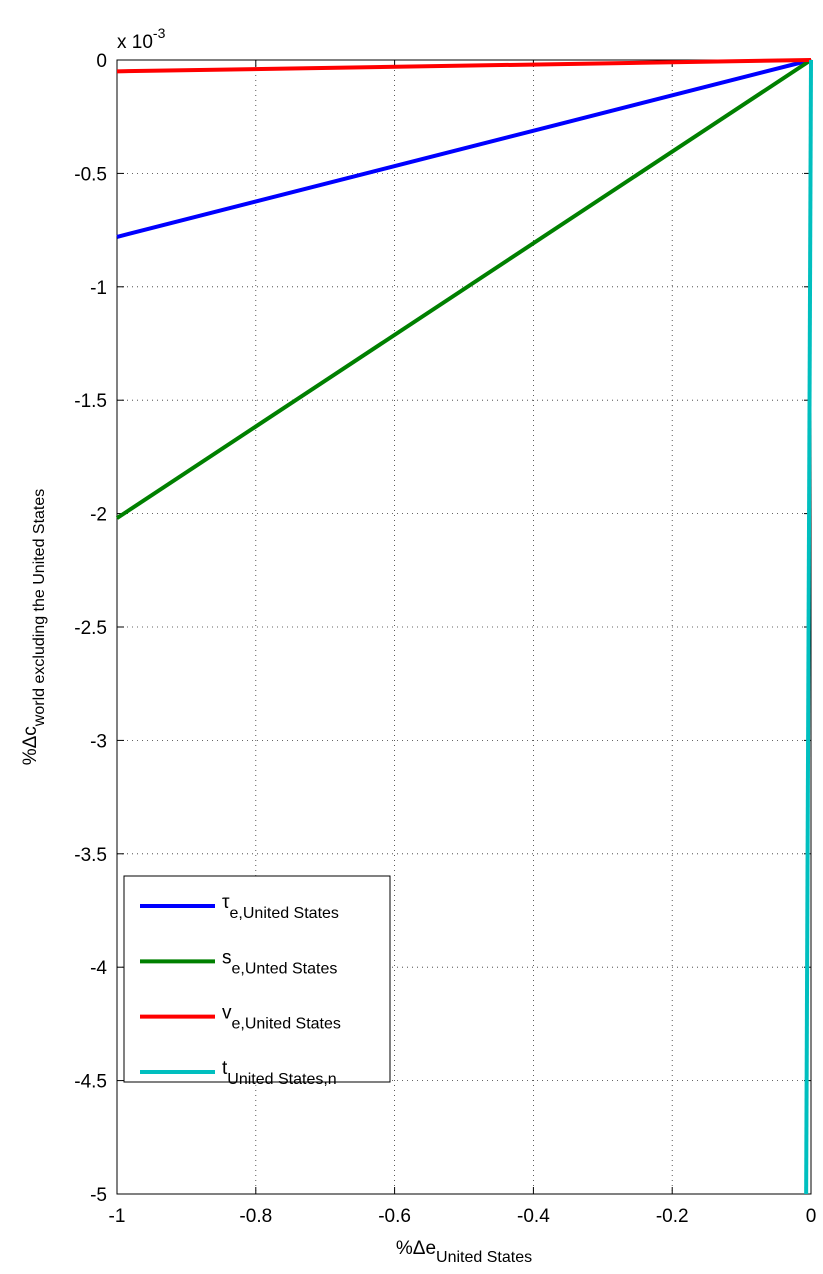 Image resolution: width=823 pixels, height=1274 pixels. Describe the element at coordinates (255, 1216) in the screenshot. I see `x-tick-label: -0.8` at that location.